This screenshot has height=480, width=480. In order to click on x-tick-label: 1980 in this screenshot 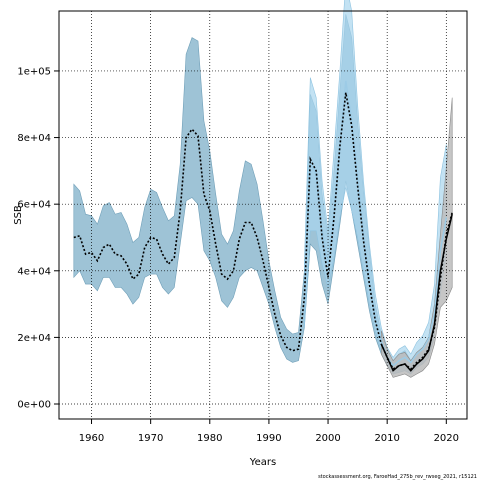, I will do `click(209, 438)`.